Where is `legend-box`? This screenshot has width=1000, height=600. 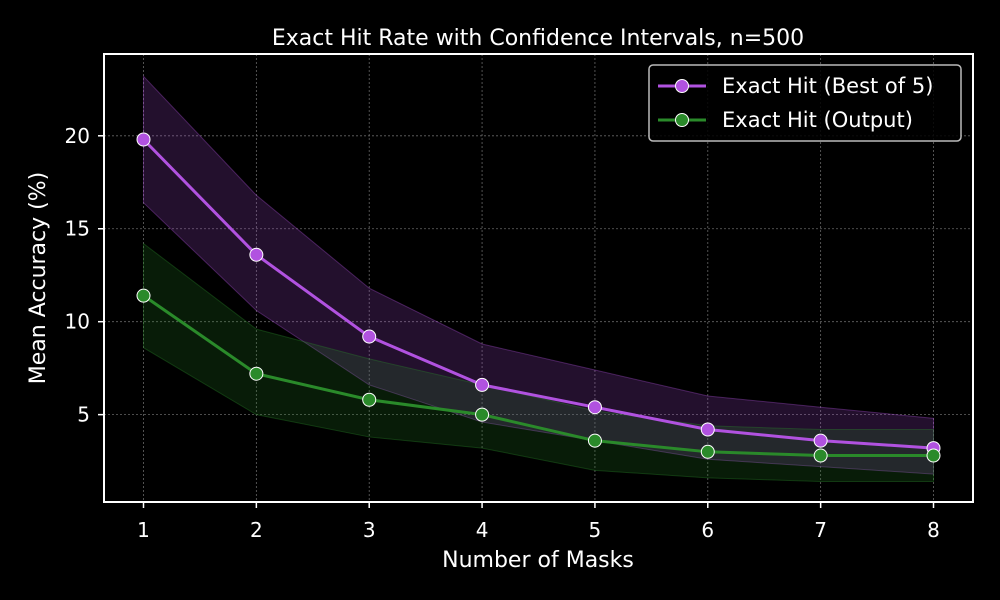
legend-box is located at coordinates (805, 103).